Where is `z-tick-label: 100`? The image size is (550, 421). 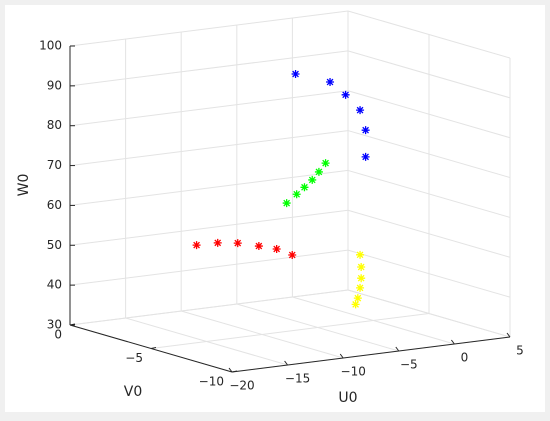 z-tick-label: 100 is located at coordinates (50, 46).